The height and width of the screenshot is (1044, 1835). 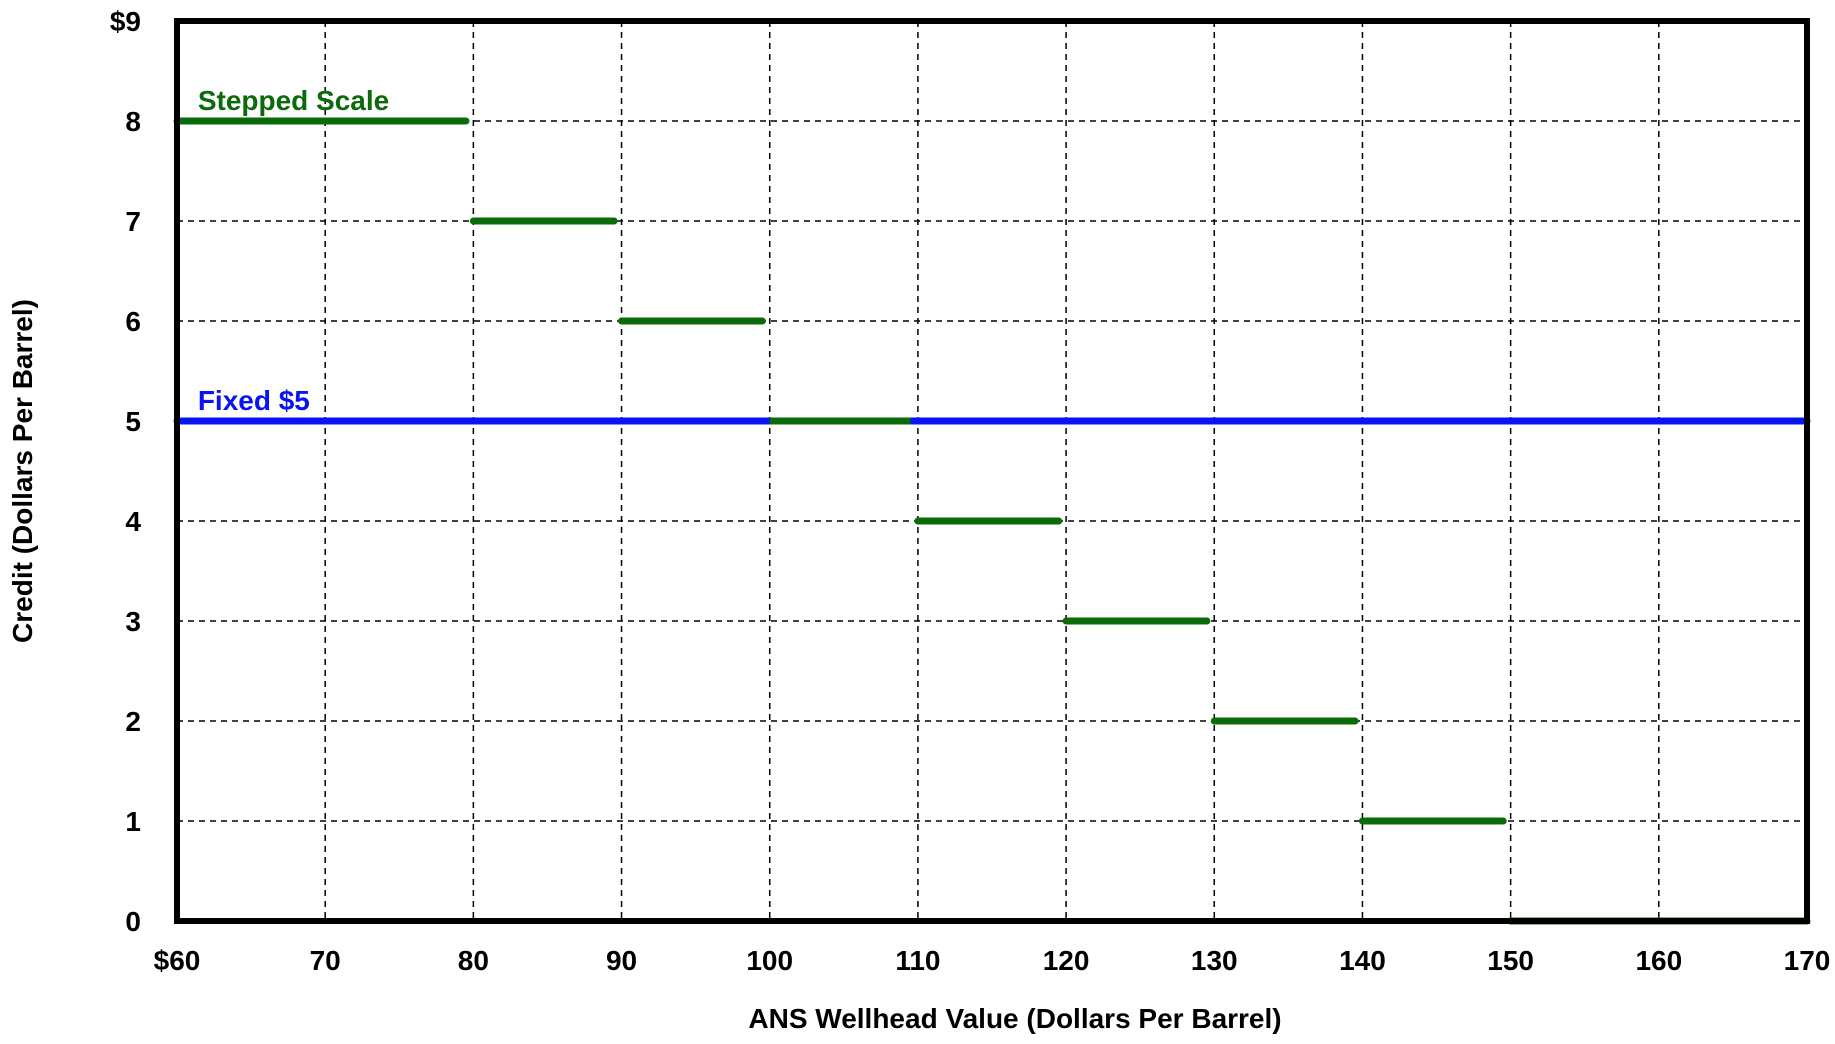 What do you see at coordinates (133, 221) in the screenshot?
I see `y-tick-label-7: 7` at bounding box center [133, 221].